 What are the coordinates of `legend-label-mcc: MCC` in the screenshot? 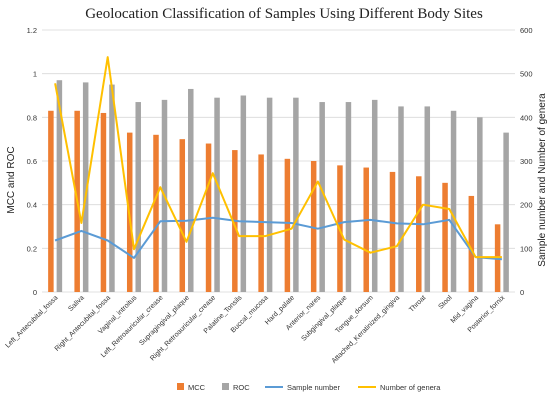 It's located at (197, 387).